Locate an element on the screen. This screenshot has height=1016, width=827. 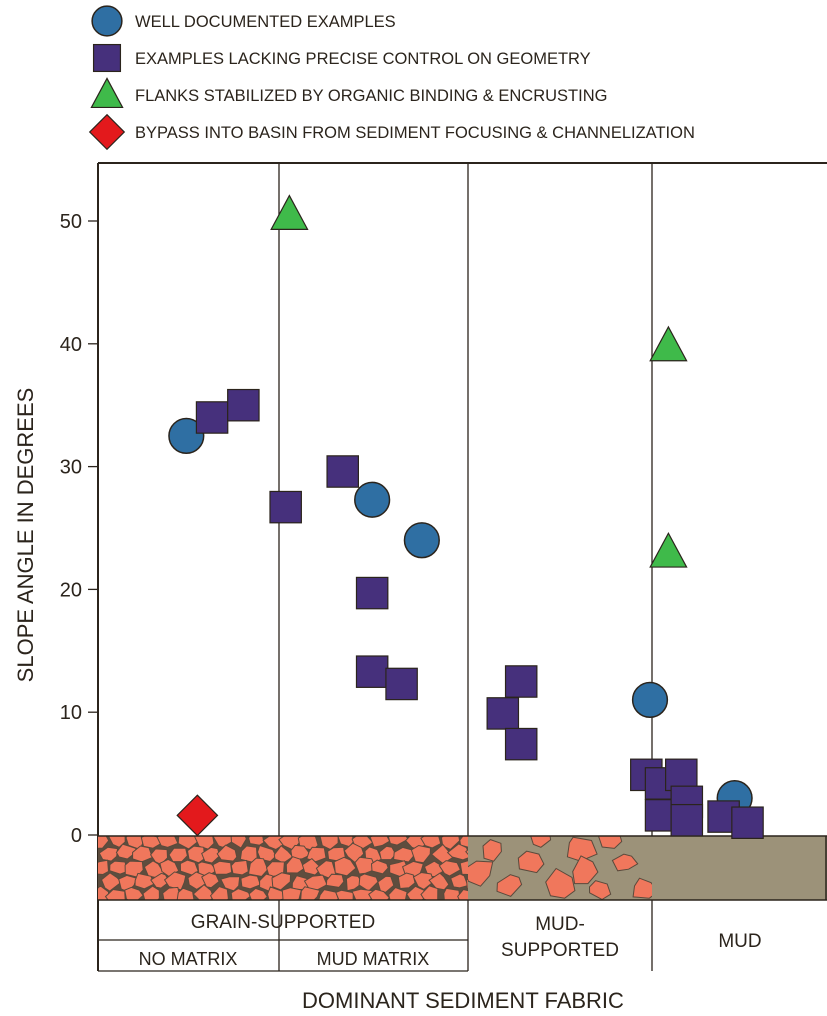
y-tick-label: 50 is located at coordinates (71, 222).